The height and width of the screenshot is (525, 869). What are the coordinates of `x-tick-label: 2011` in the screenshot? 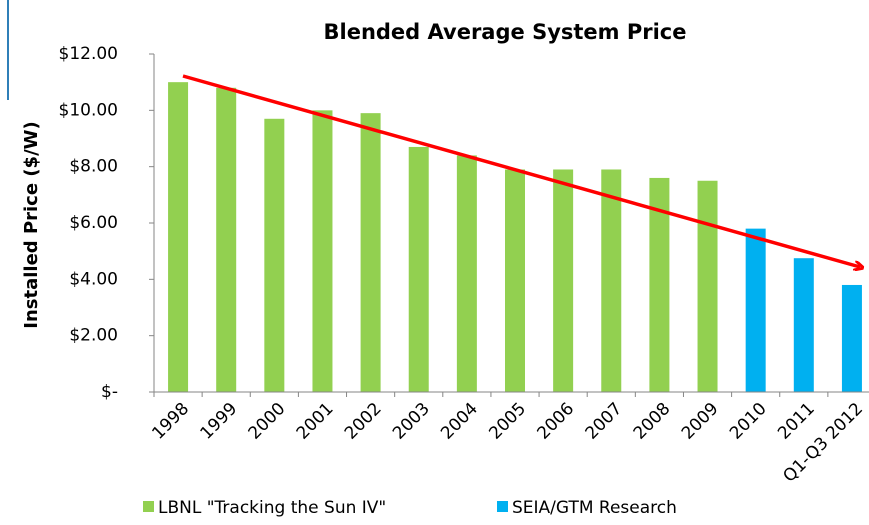 It's located at (796, 421).